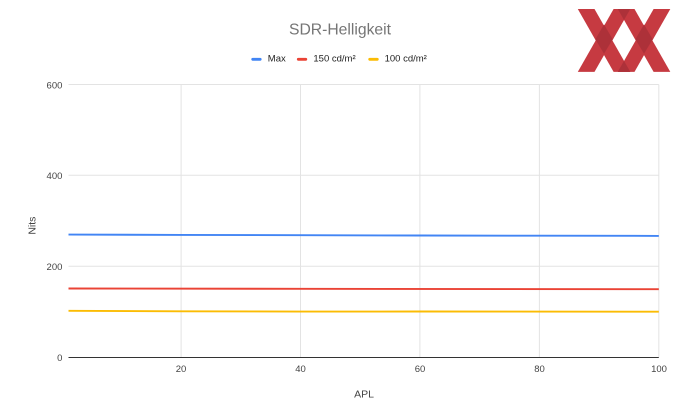 The image size is (680, 420). What do you see at coordinates (334, 58) in the screenshot?
I see `svg-text: 150 cd/m²` at bounding box center [334, 58].